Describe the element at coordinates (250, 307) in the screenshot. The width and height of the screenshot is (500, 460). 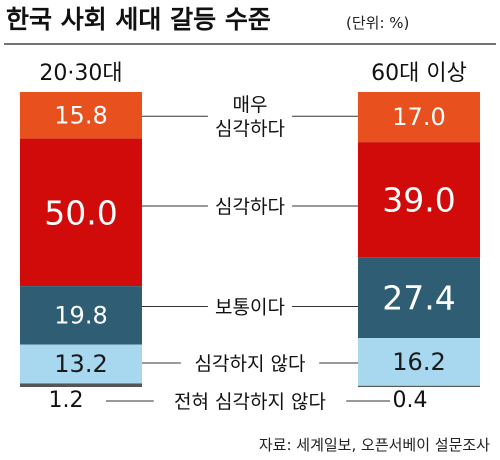
I see `legend-label: 보통이다` at that location.